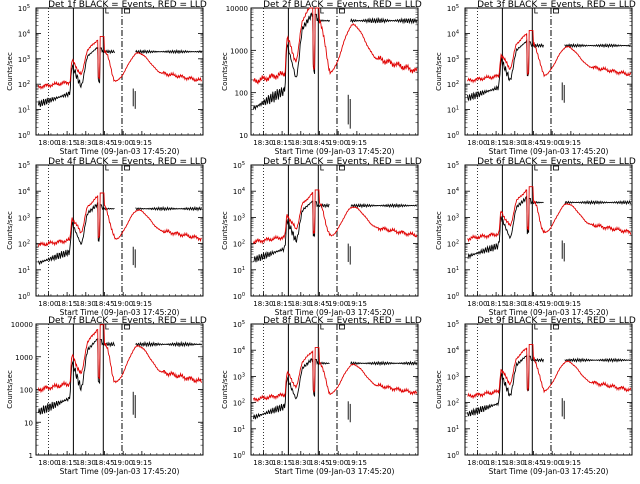 The height and width of the screenshot is (484, 640). Describe the element at coordinates (24, 358) in the screenshot. I see `y-tick-label: 1000` at that location.